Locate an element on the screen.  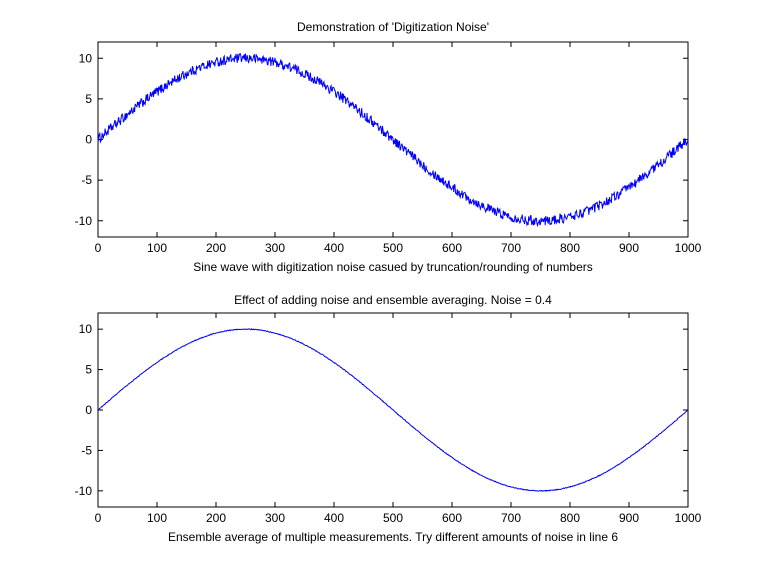
top-plot-xtick-label: 300 is located at coordinates (275, 248).